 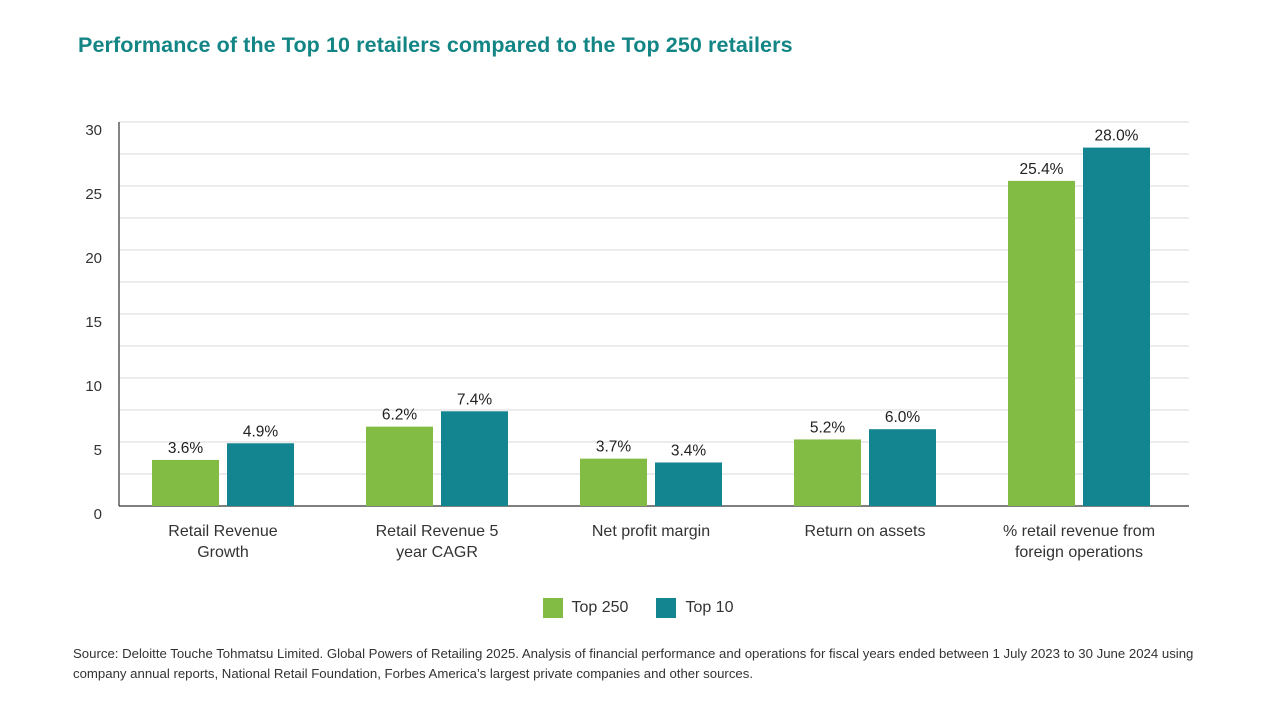 What do you see at coordinates (651, 531) in the screenshot?
I see `x-tick-label: Net profit margin` at bounding box center [651, 531].